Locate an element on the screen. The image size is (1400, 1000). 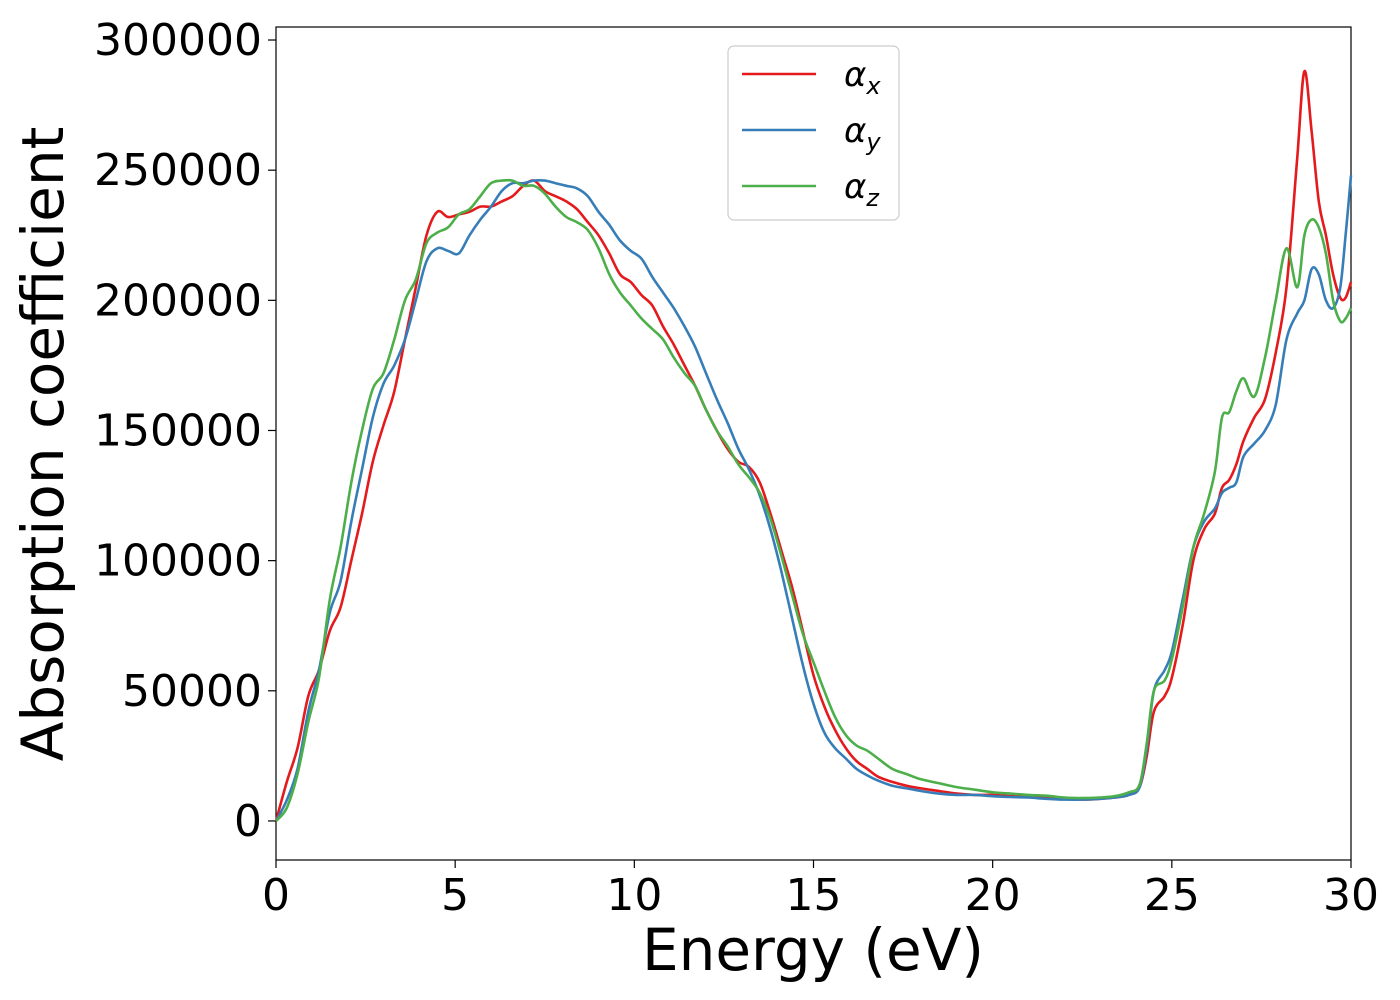
y-tick-label: 100000 is located at coordinates (178, 561).